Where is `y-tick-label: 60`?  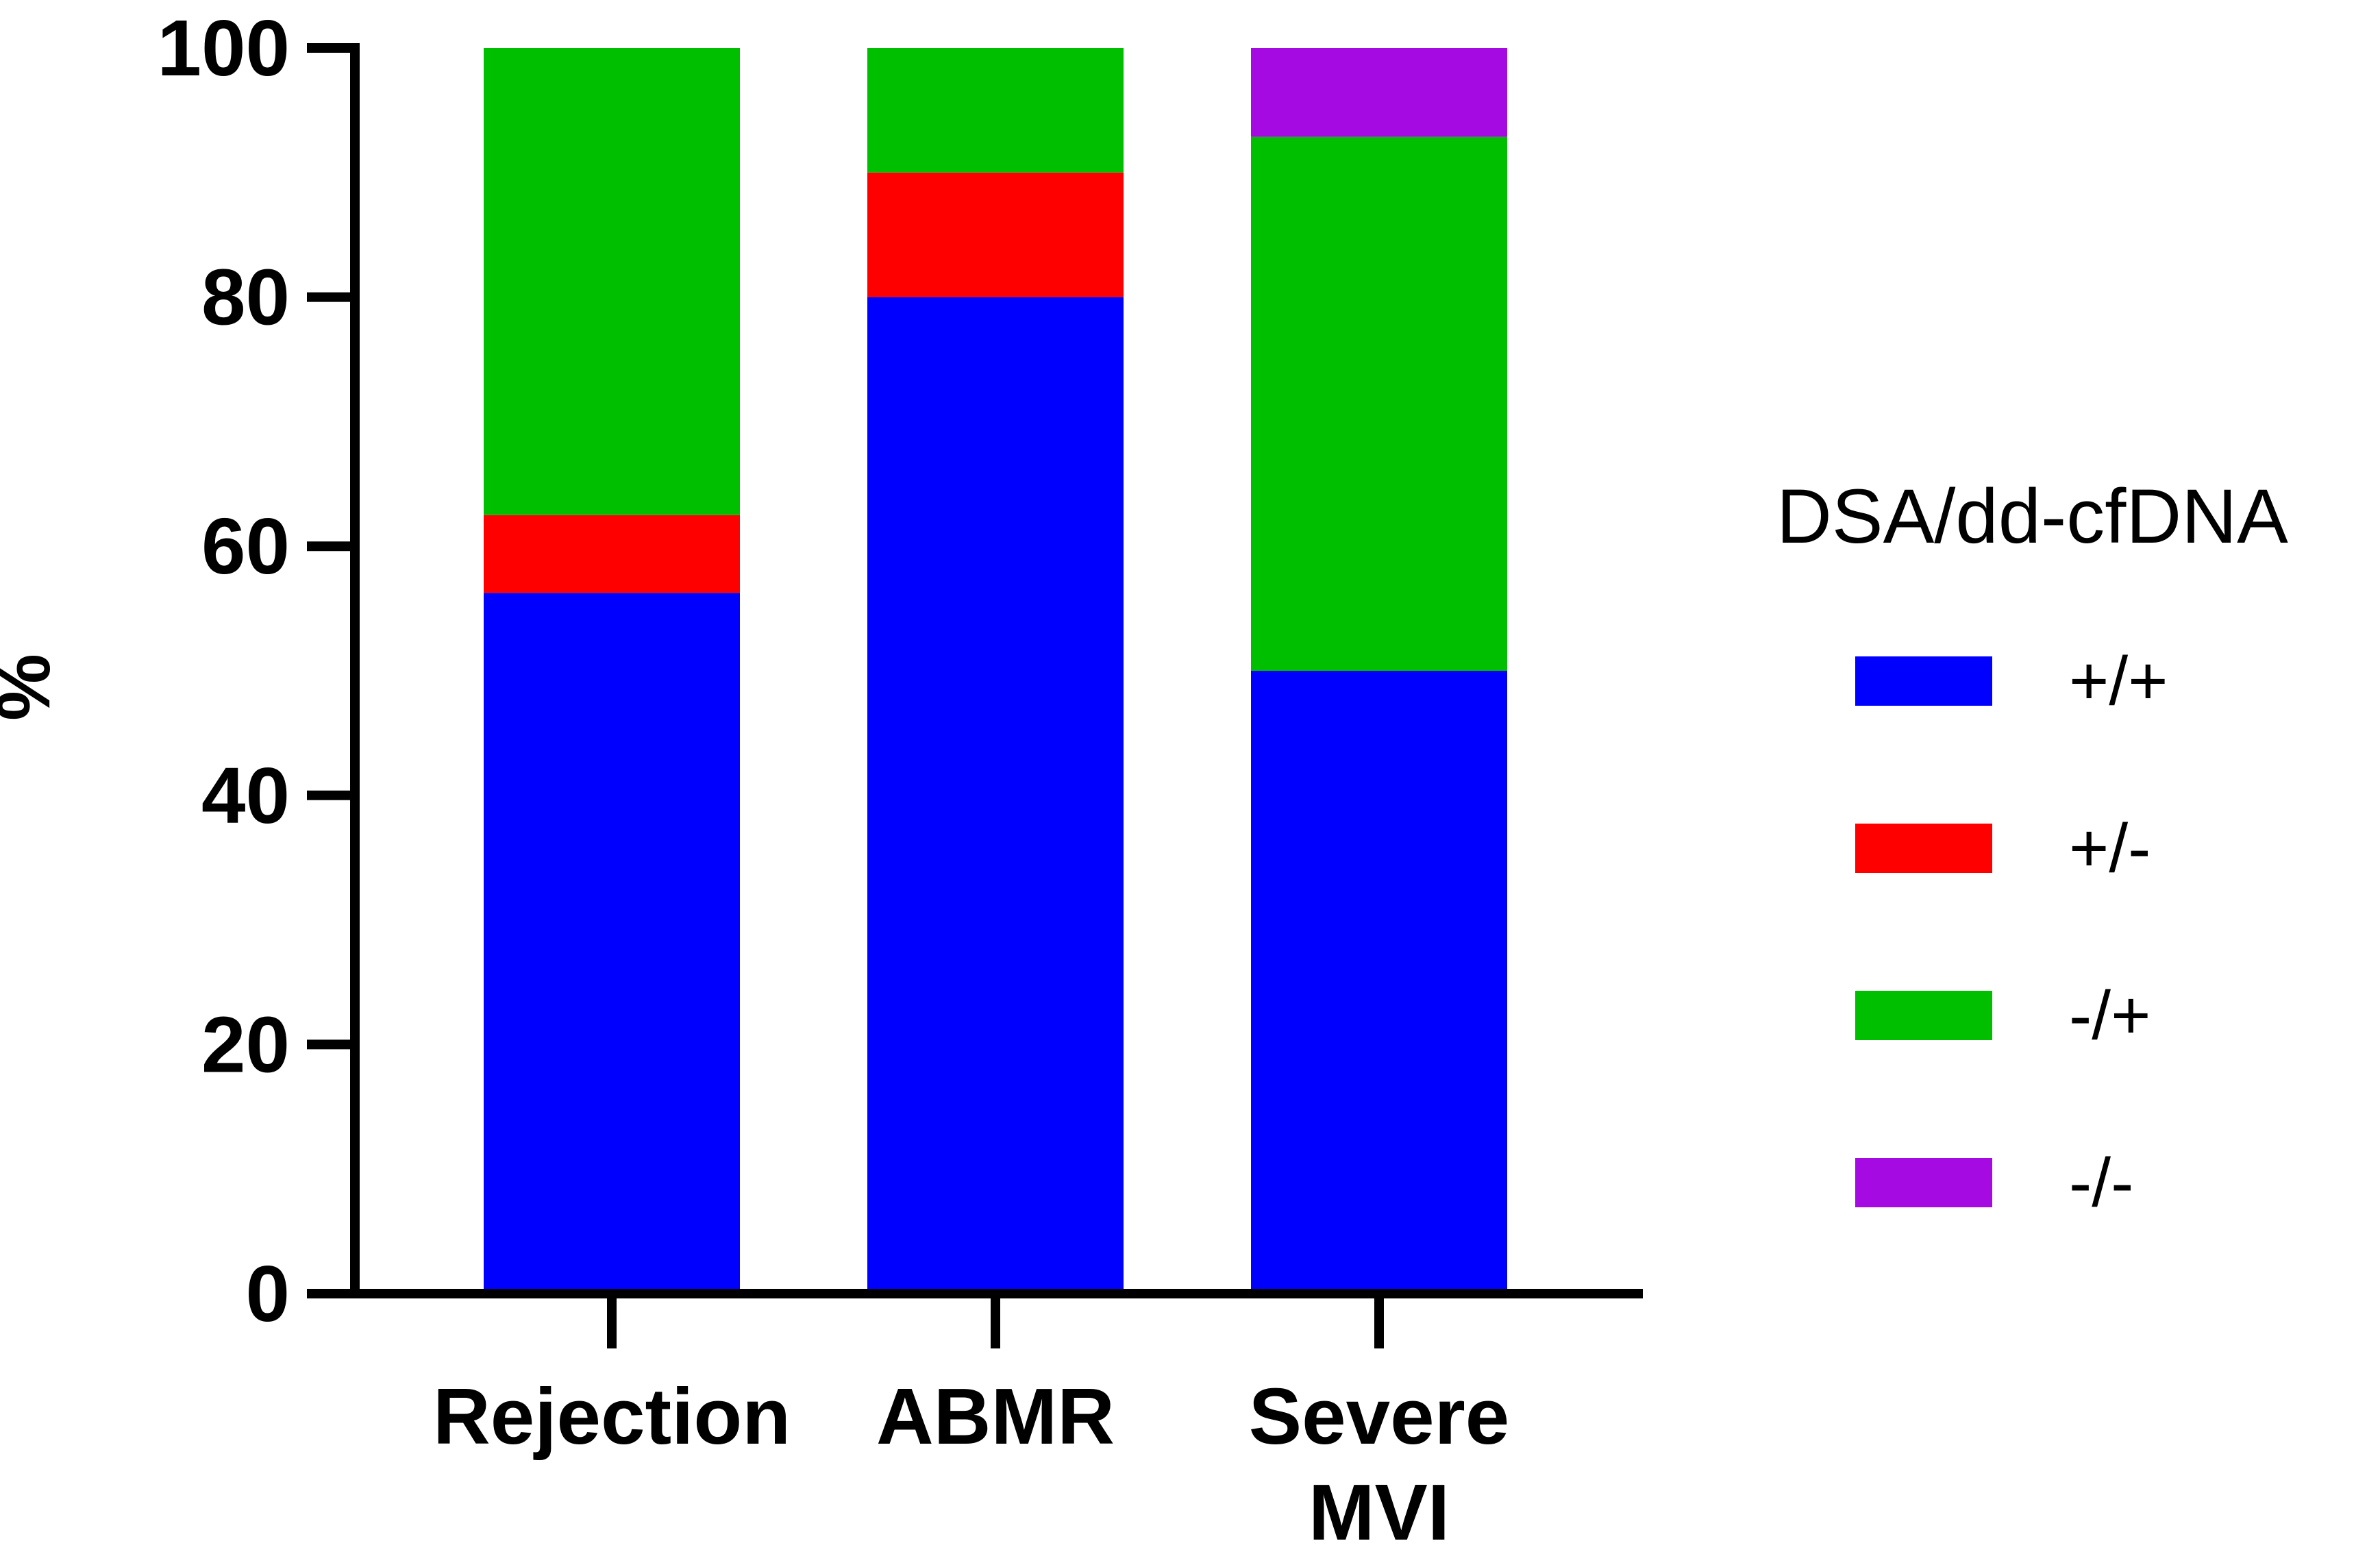 y-tick-label: 60 is located at coordinates (245, 546).